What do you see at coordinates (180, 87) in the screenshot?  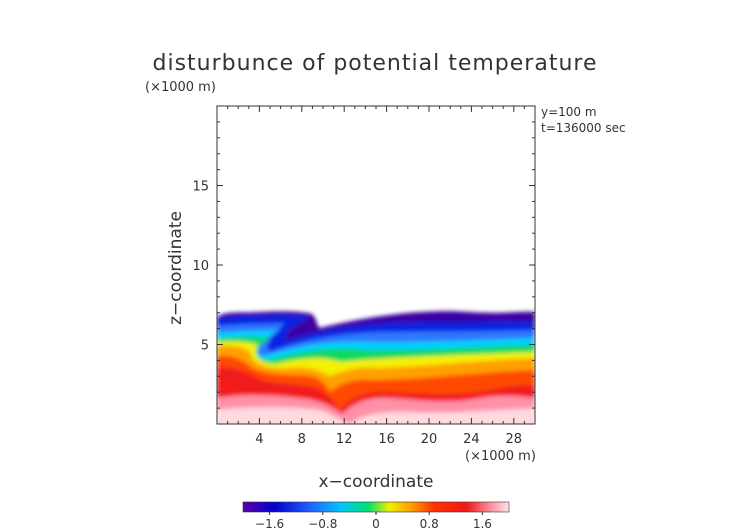 I see `y-axis-unit: (×1000 m)` at bounding box center [180, 87].